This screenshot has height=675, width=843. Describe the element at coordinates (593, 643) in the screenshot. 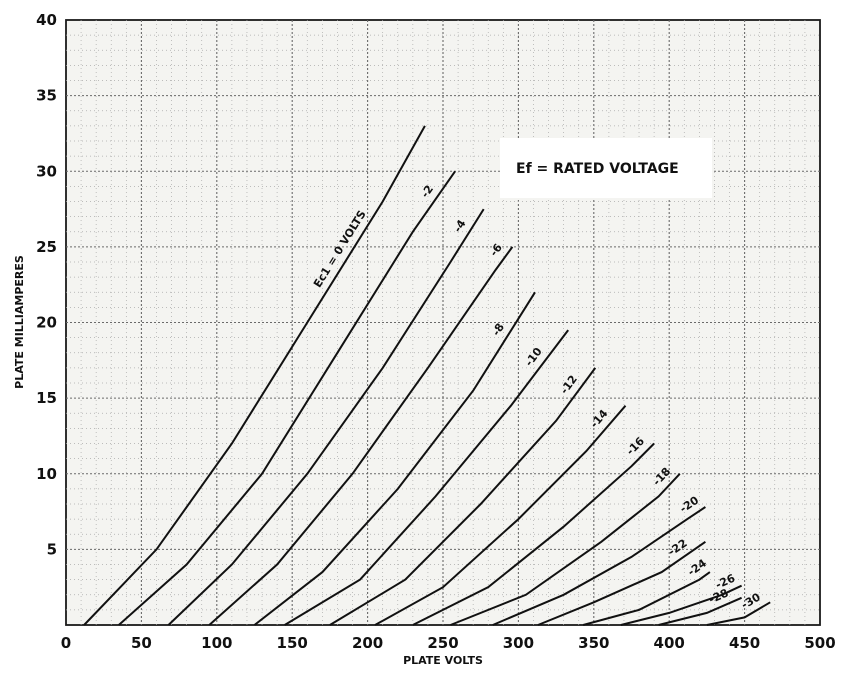

I see `x-tick-label: 350` at that location.